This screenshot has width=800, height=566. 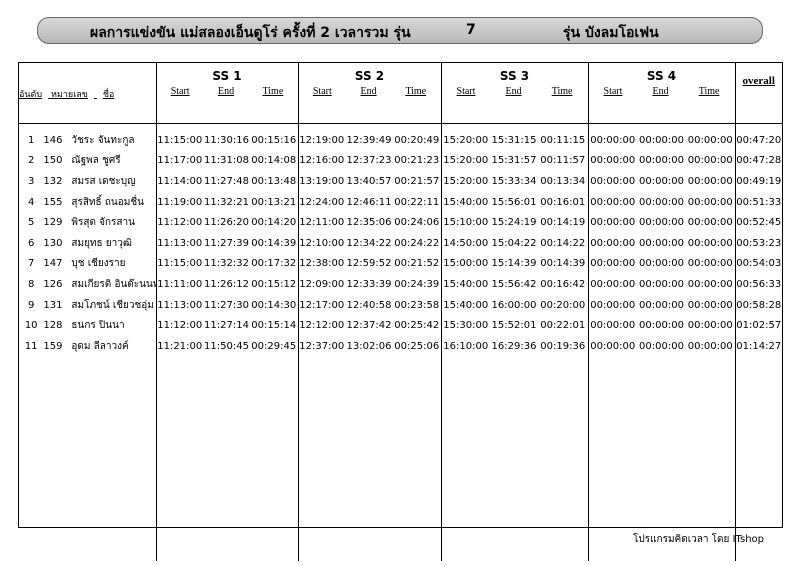 What do you see at coordinates (179, 264) in the screenshot?
I see `ss1-start: 11:15:00` at bounding box center [179, 264].